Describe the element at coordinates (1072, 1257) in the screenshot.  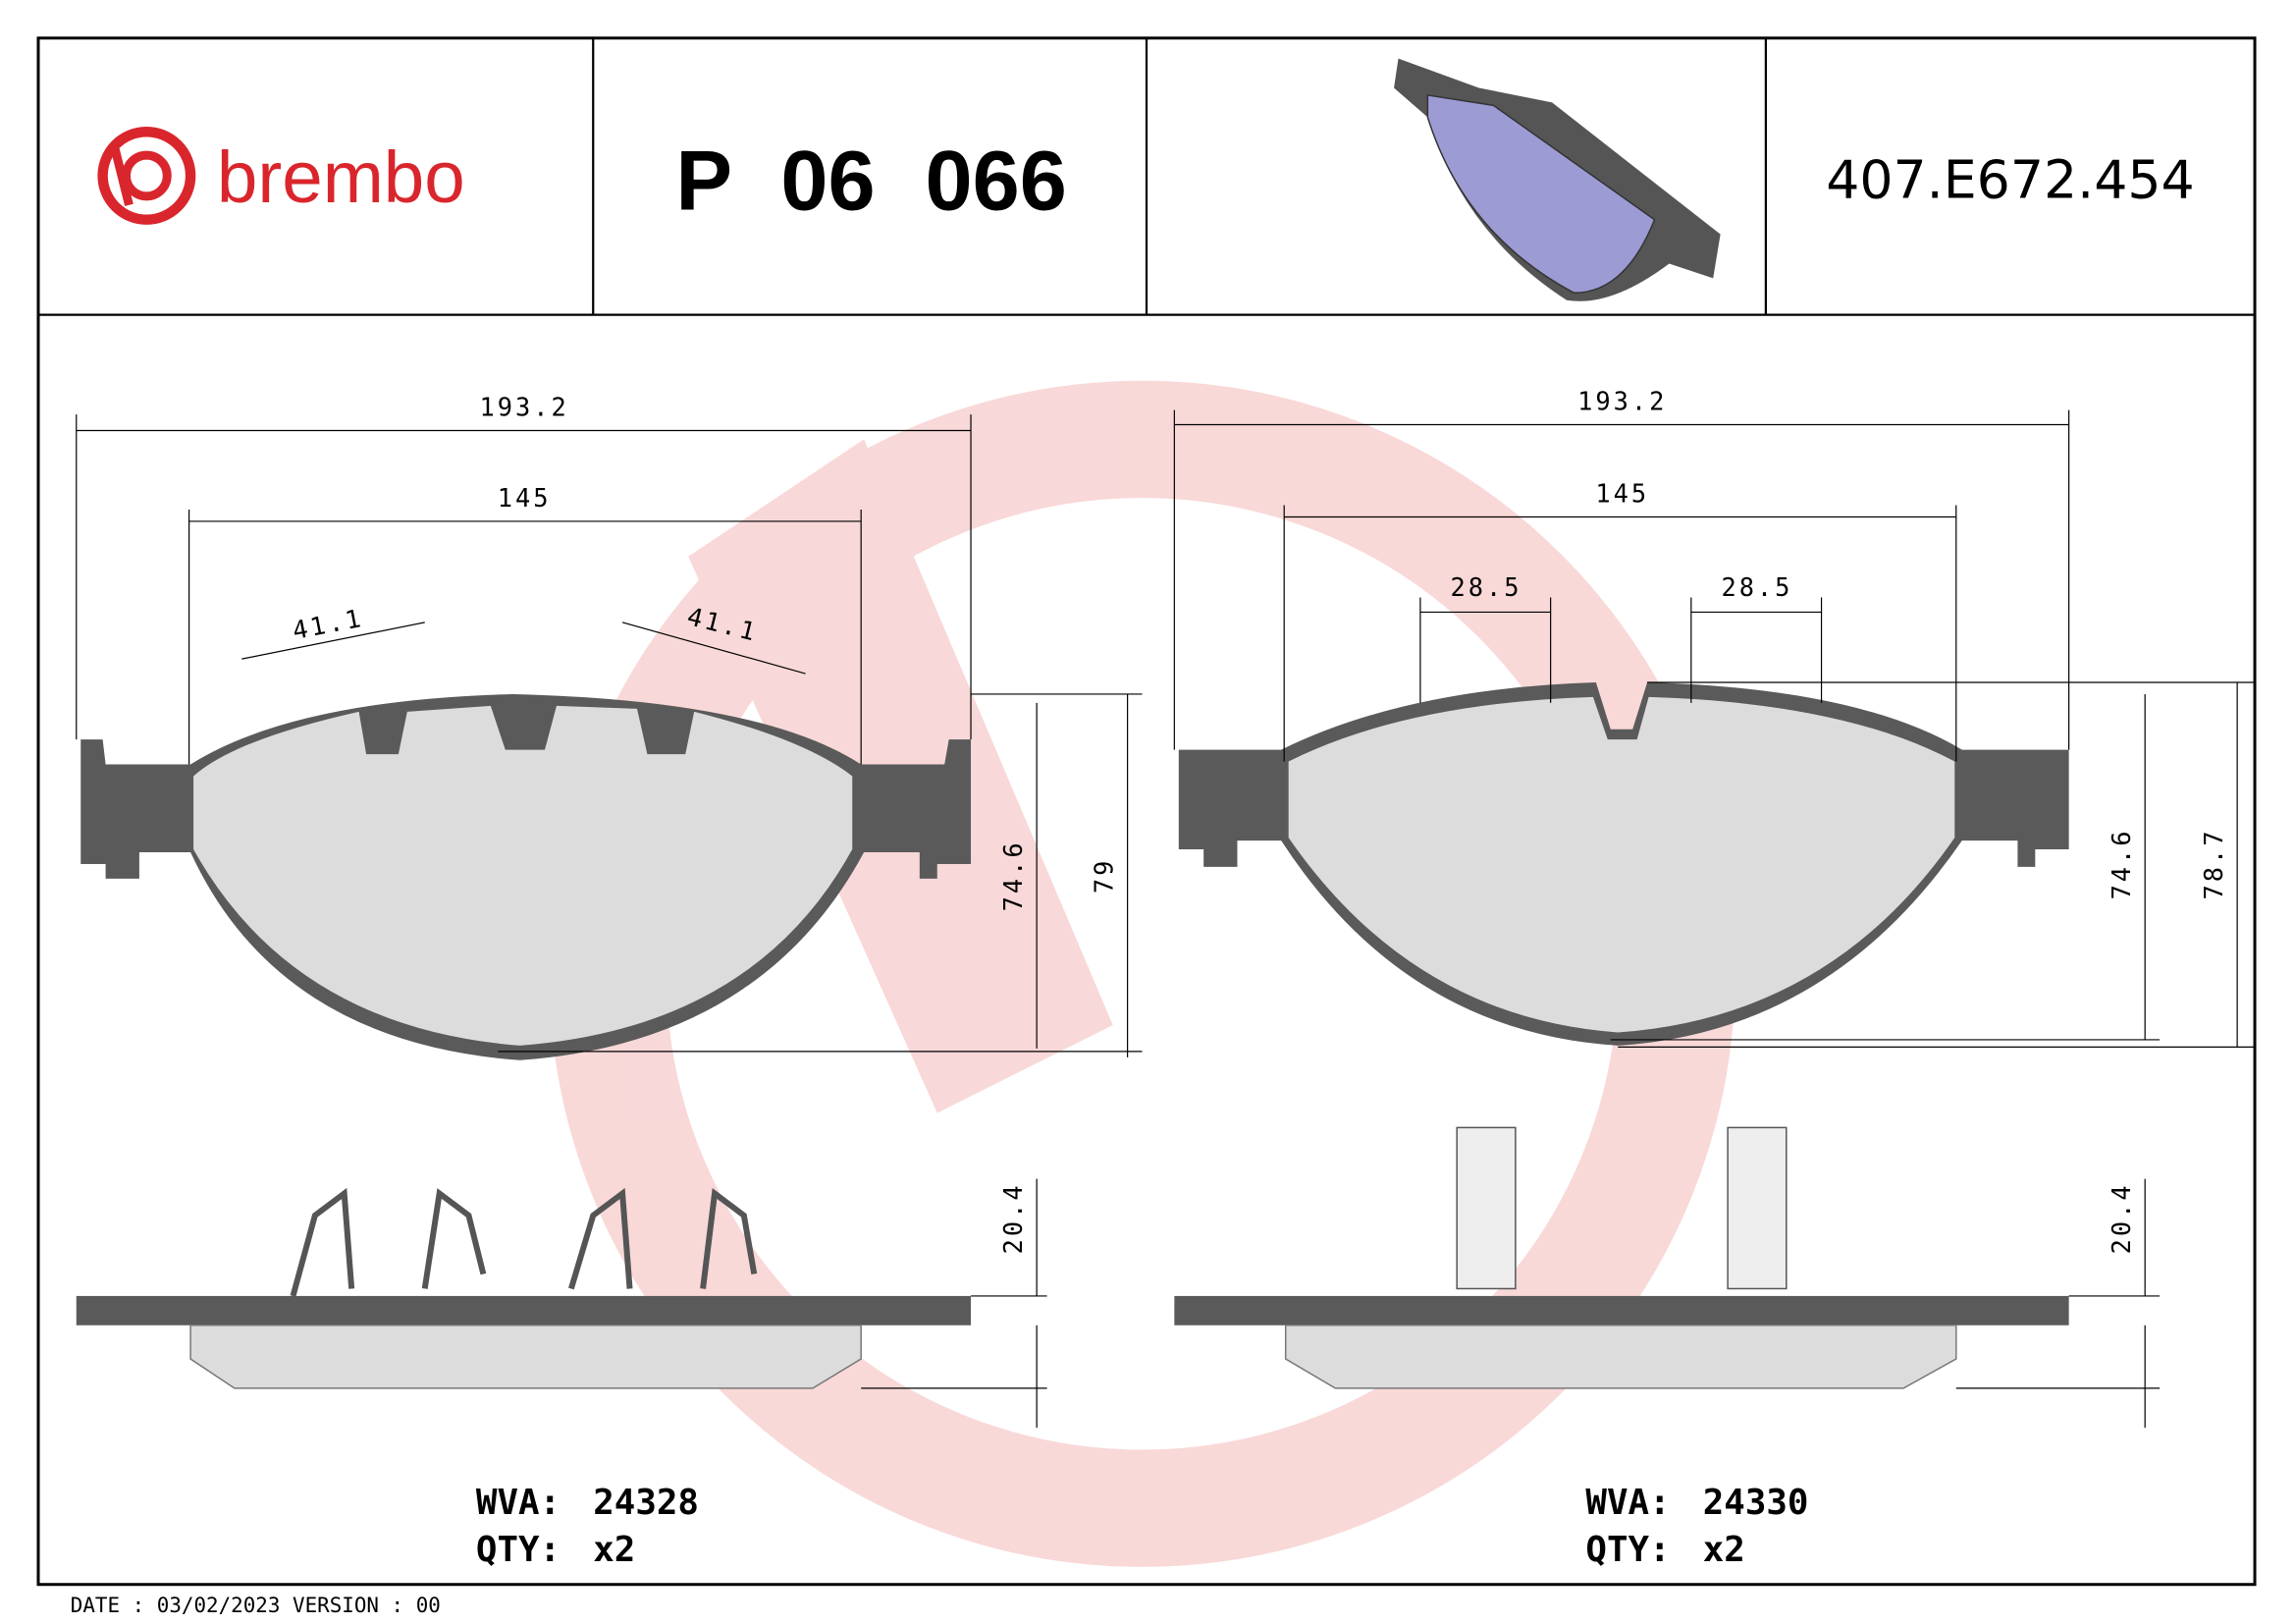
I see `pad-side-view` at that location.